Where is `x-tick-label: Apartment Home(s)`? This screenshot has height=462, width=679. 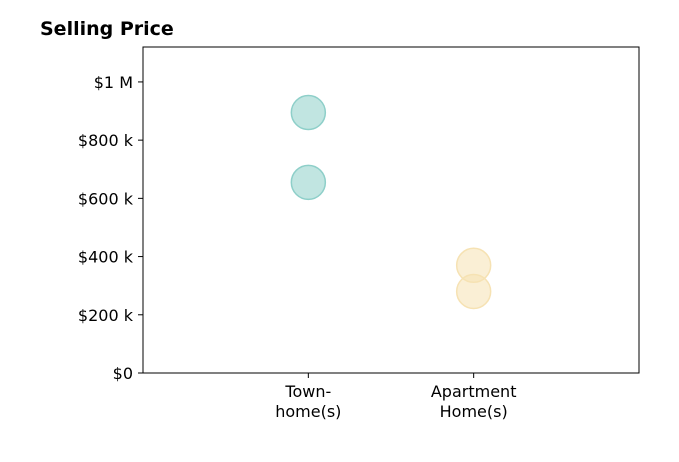
x-tick-label: Apartment Home(s) is located at coordinates (474, 401).